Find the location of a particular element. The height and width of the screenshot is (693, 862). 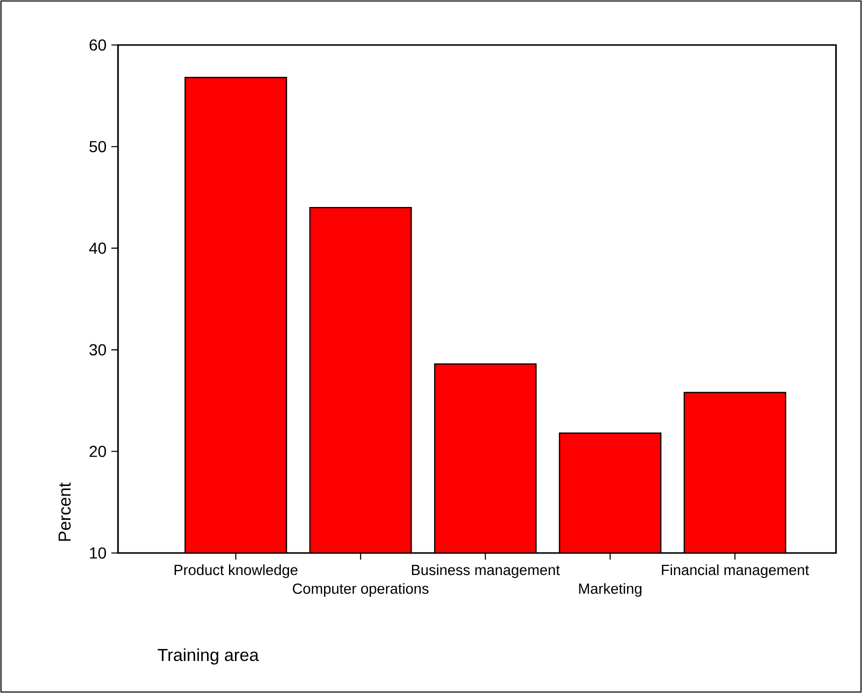

y-tick-label: 20 is located at coordinates (98, 452).